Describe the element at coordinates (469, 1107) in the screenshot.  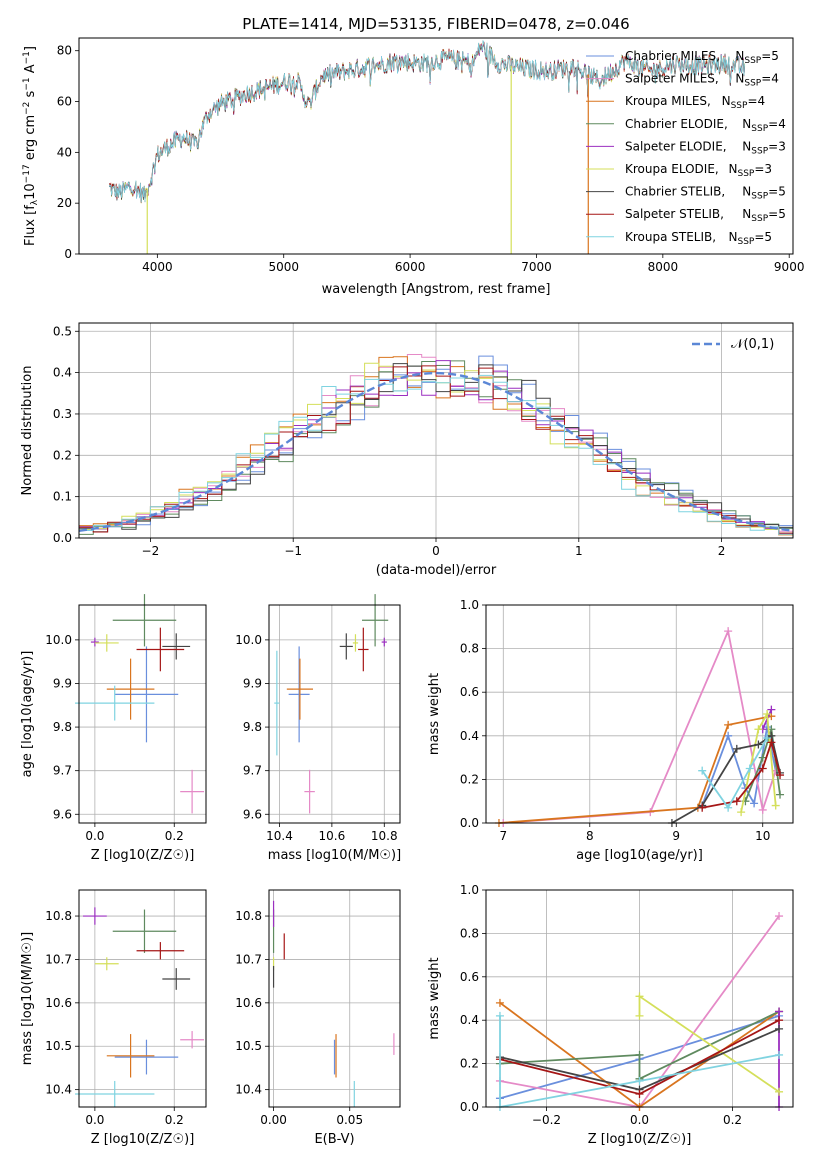
I see `y-tick-label: 0.0` at that location.